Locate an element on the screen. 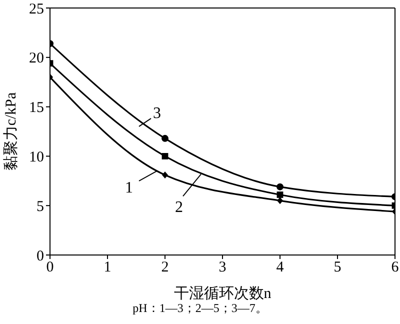 This screenshot has height=324, width=400. y-tick-label: 25 is located at coordinates (36, 9).